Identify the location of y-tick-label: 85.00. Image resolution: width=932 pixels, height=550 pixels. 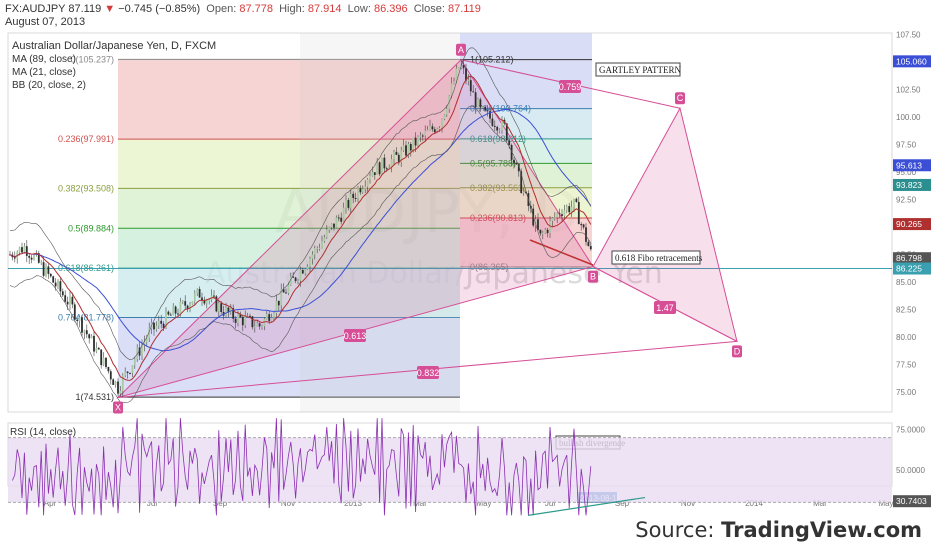
(906, 282).